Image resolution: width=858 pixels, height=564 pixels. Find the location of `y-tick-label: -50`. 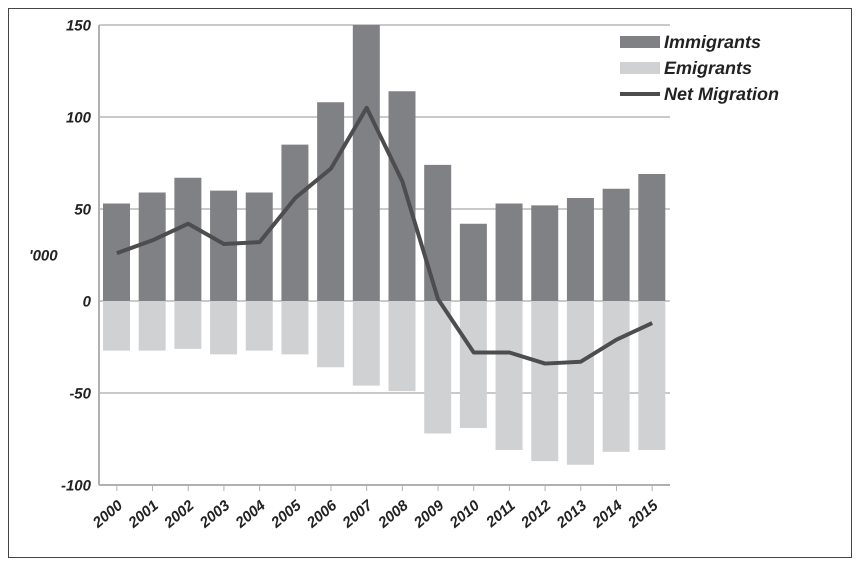

y-tick-label: -50 is located at coordinates (80, 393).